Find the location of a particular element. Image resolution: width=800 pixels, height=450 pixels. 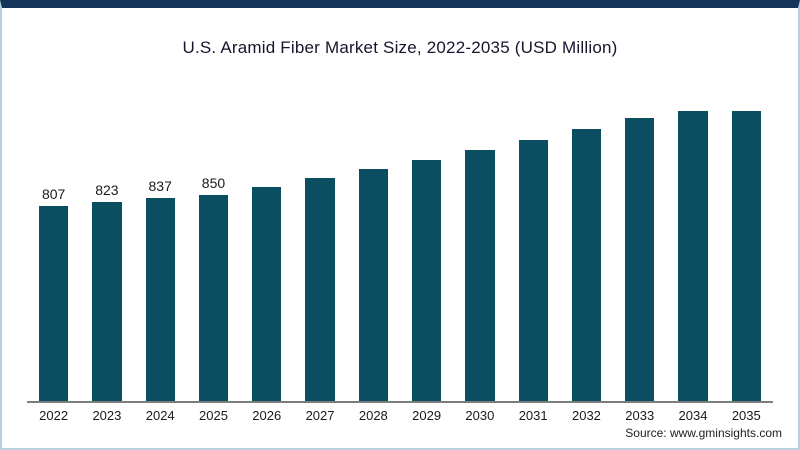

x-axis-tick-label: 2028 is located at coordinates (373, 415).